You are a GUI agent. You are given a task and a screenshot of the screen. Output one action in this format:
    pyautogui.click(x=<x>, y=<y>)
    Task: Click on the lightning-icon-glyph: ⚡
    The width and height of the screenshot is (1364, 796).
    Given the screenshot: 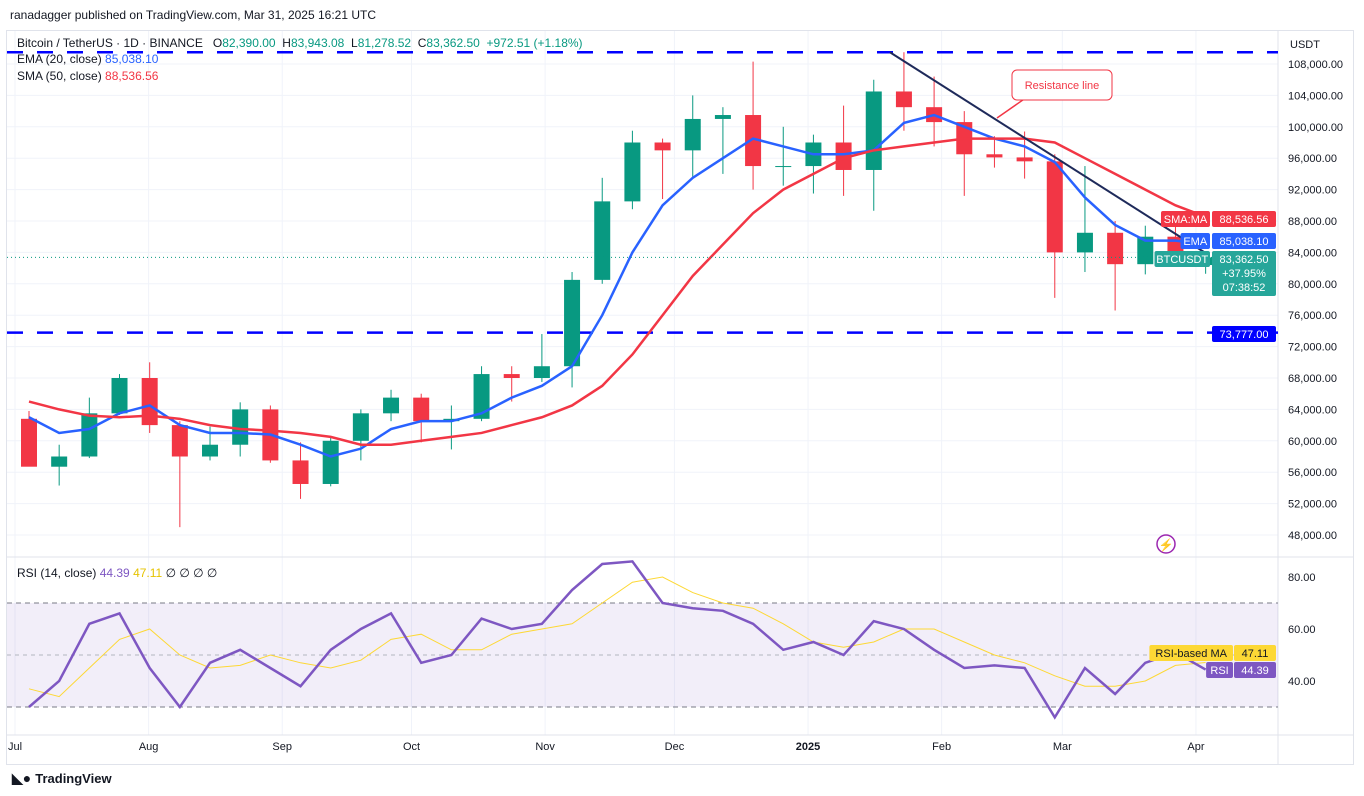 What is the action you would take?
    pyautogui.click(x=1166, y=545)
    